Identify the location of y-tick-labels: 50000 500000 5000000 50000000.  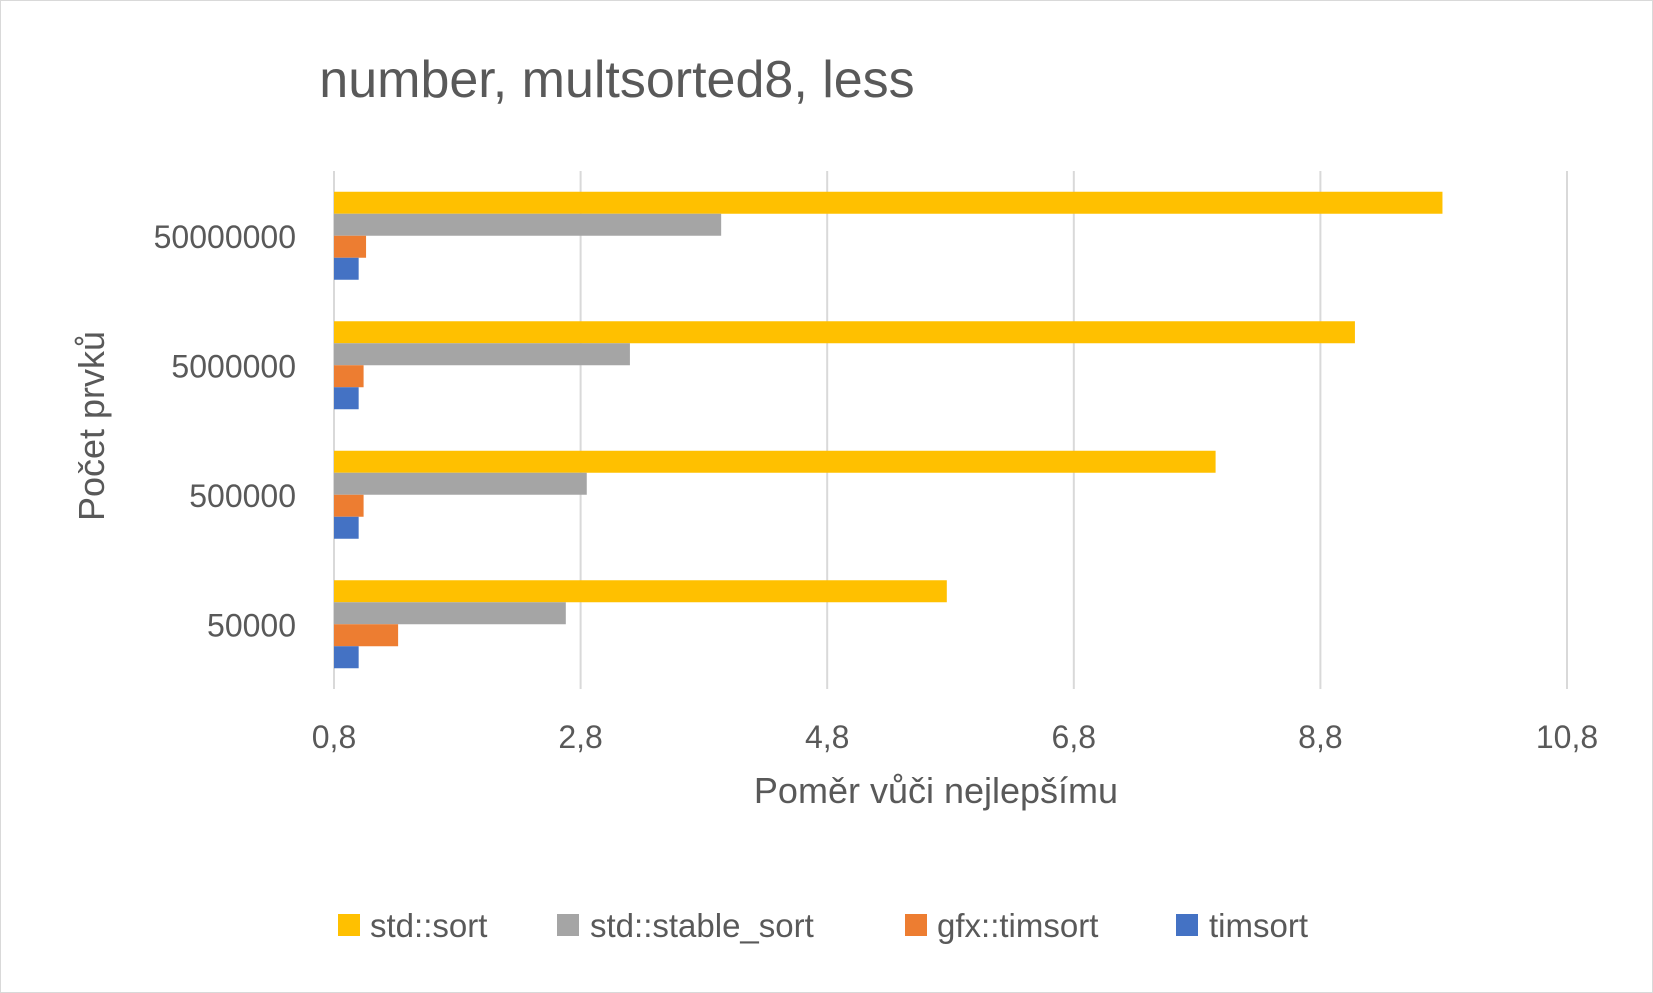
(225, 431).